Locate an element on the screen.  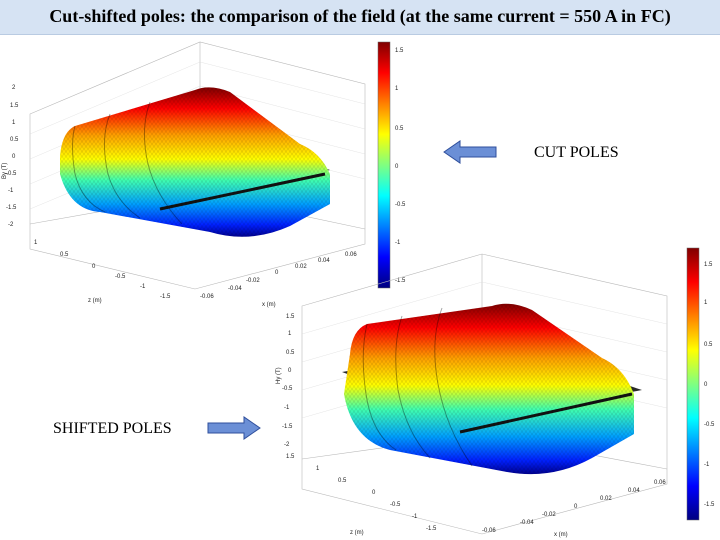
cut-poles-surface is located at coordinates (195, 162).